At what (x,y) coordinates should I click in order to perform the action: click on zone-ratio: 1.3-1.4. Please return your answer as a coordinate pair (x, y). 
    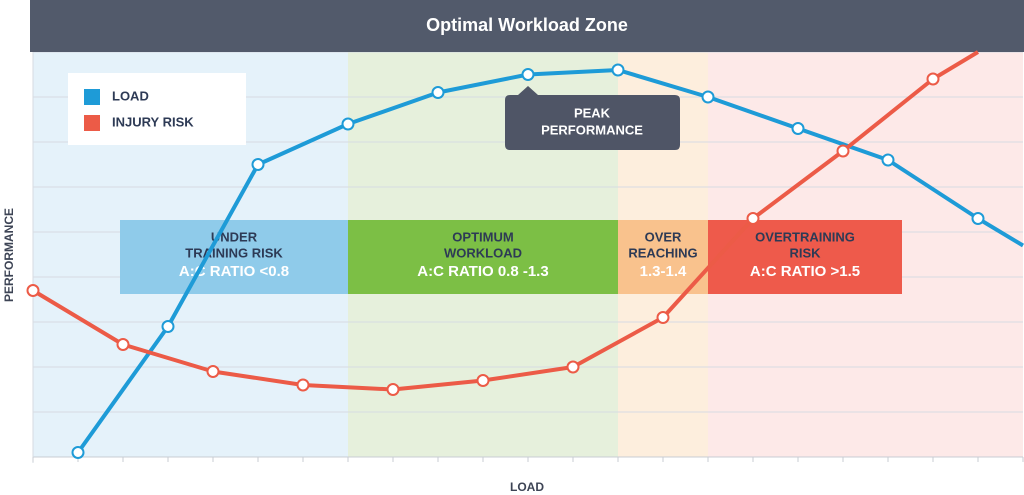
    Looking at the image, I should click on (663, 271).